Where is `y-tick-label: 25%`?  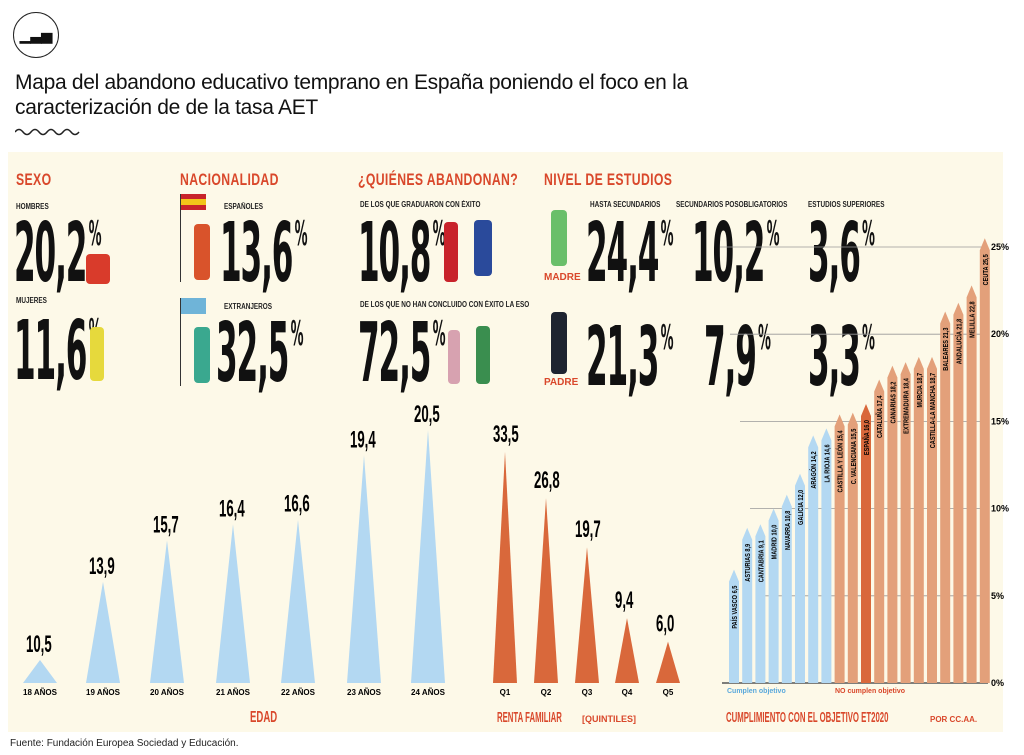
y-tick-label: 25% is located at coordinates (1000, 247).